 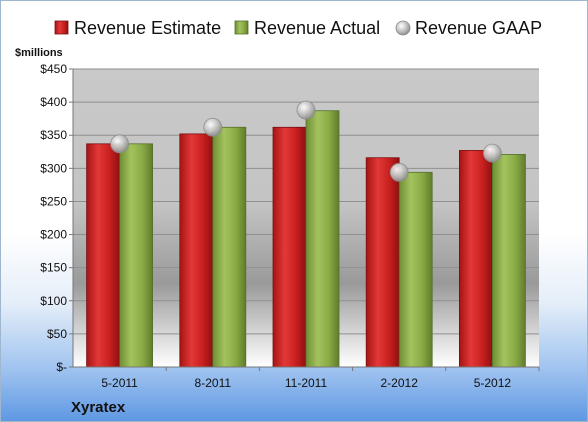 I want to click on x-tick-label: 11-2011, so click(x=306, y=383).